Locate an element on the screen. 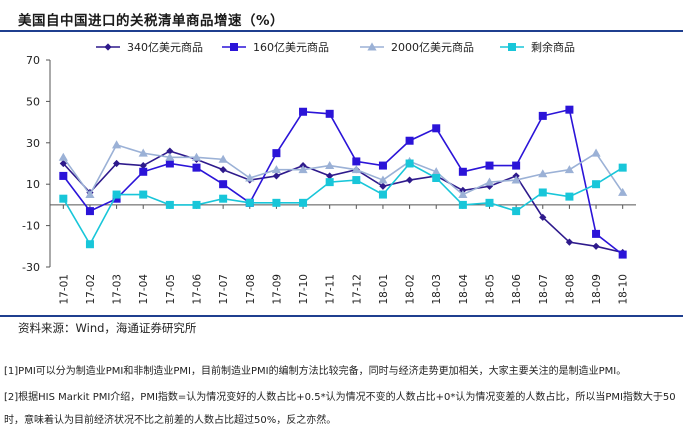  legend-item-0: 340亿美元商品 is located at coordinates (149, 47).